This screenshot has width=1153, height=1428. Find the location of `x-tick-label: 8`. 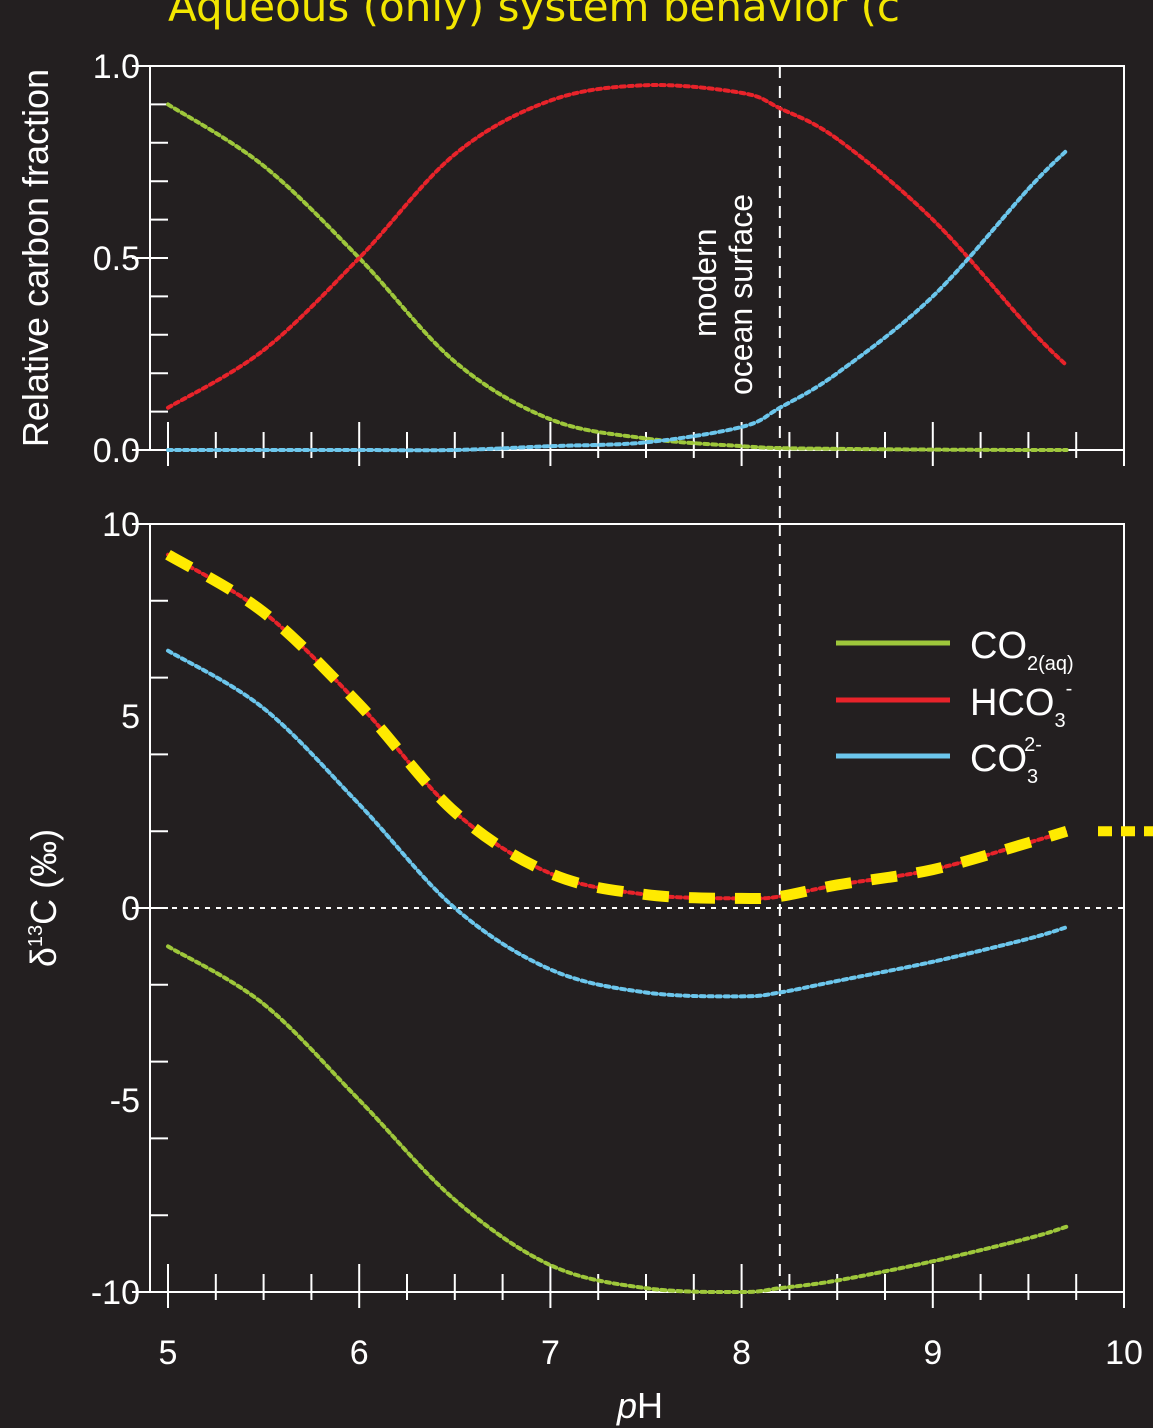

x-tick-label: 8 is located at coordinates (741, 1353).